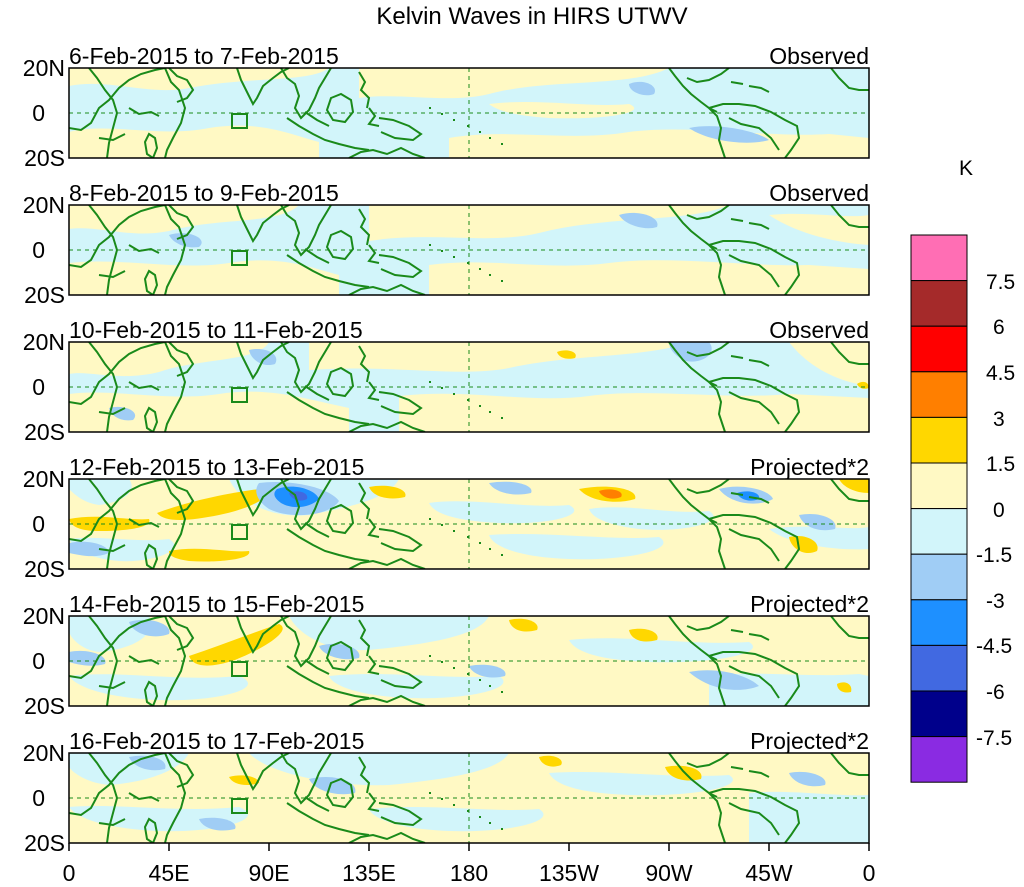  I want to click on panel-date-range: 16-Feb-2015 to 17-Feb-2015, so click(216, 741).